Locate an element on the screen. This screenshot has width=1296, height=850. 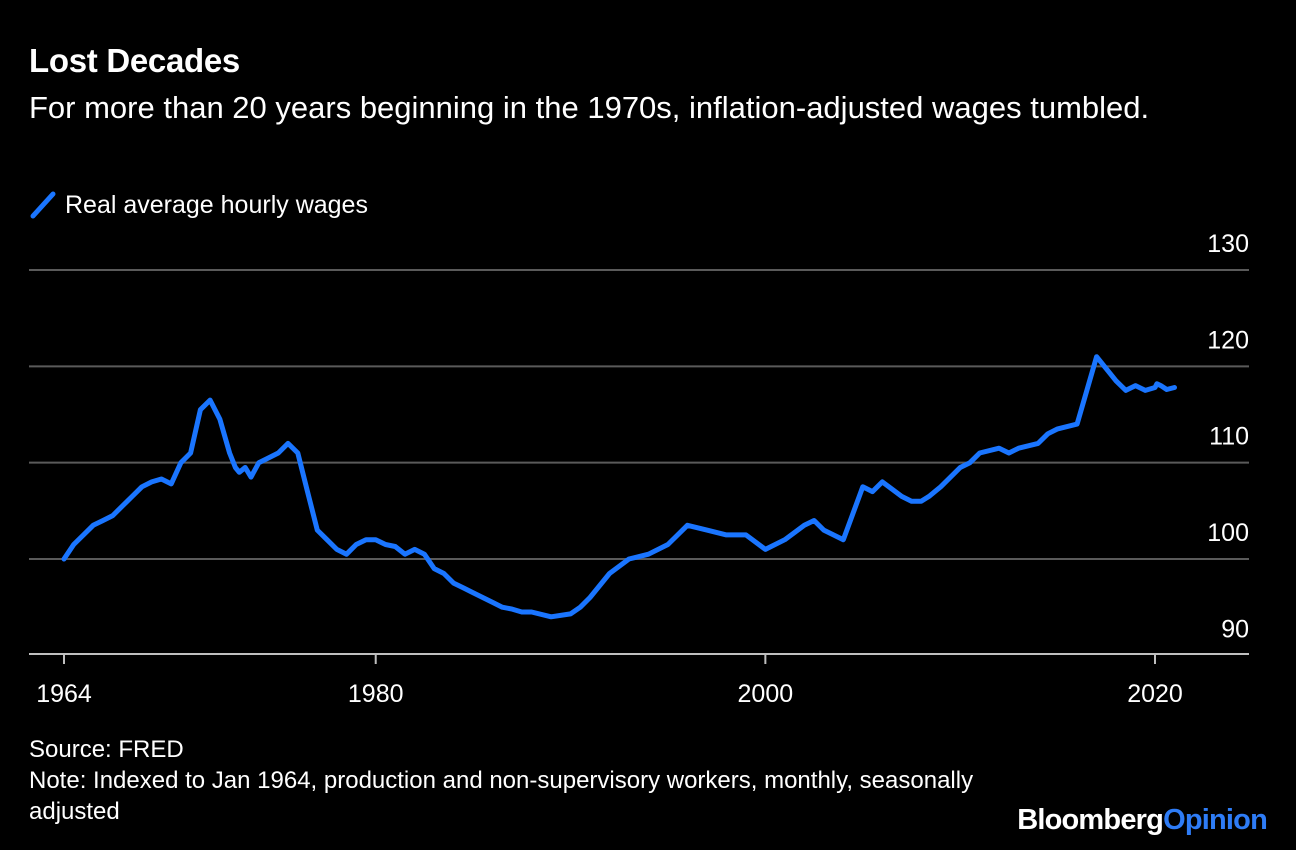
chart-title: Lost Decades is located at coordinates (134, 60).